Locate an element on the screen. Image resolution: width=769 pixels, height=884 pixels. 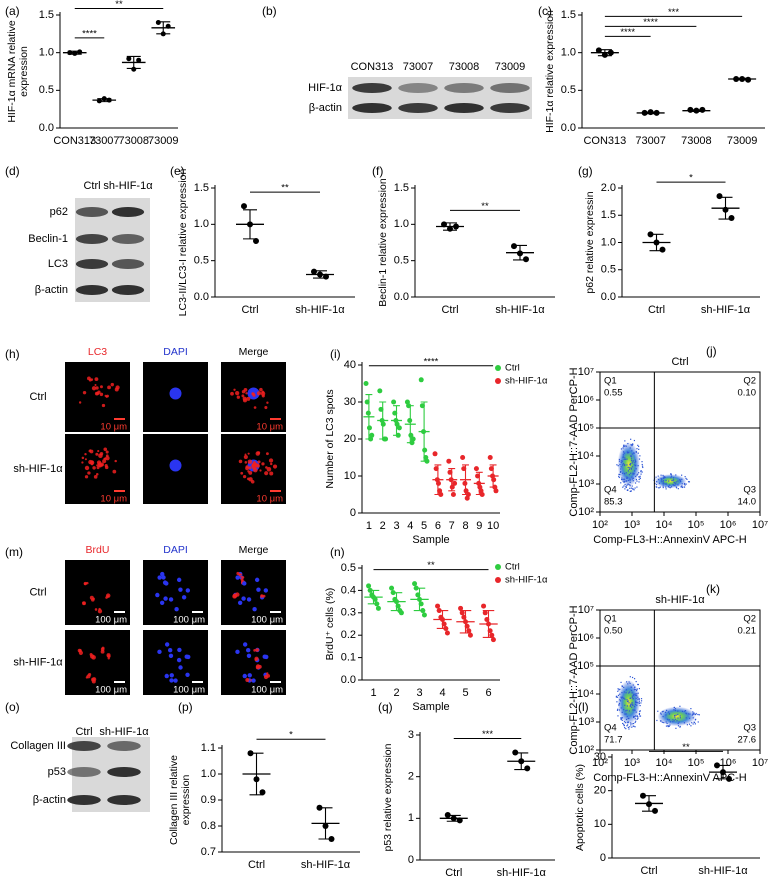
y-tick-label: 0.3 is located at coordinates (348, 613).